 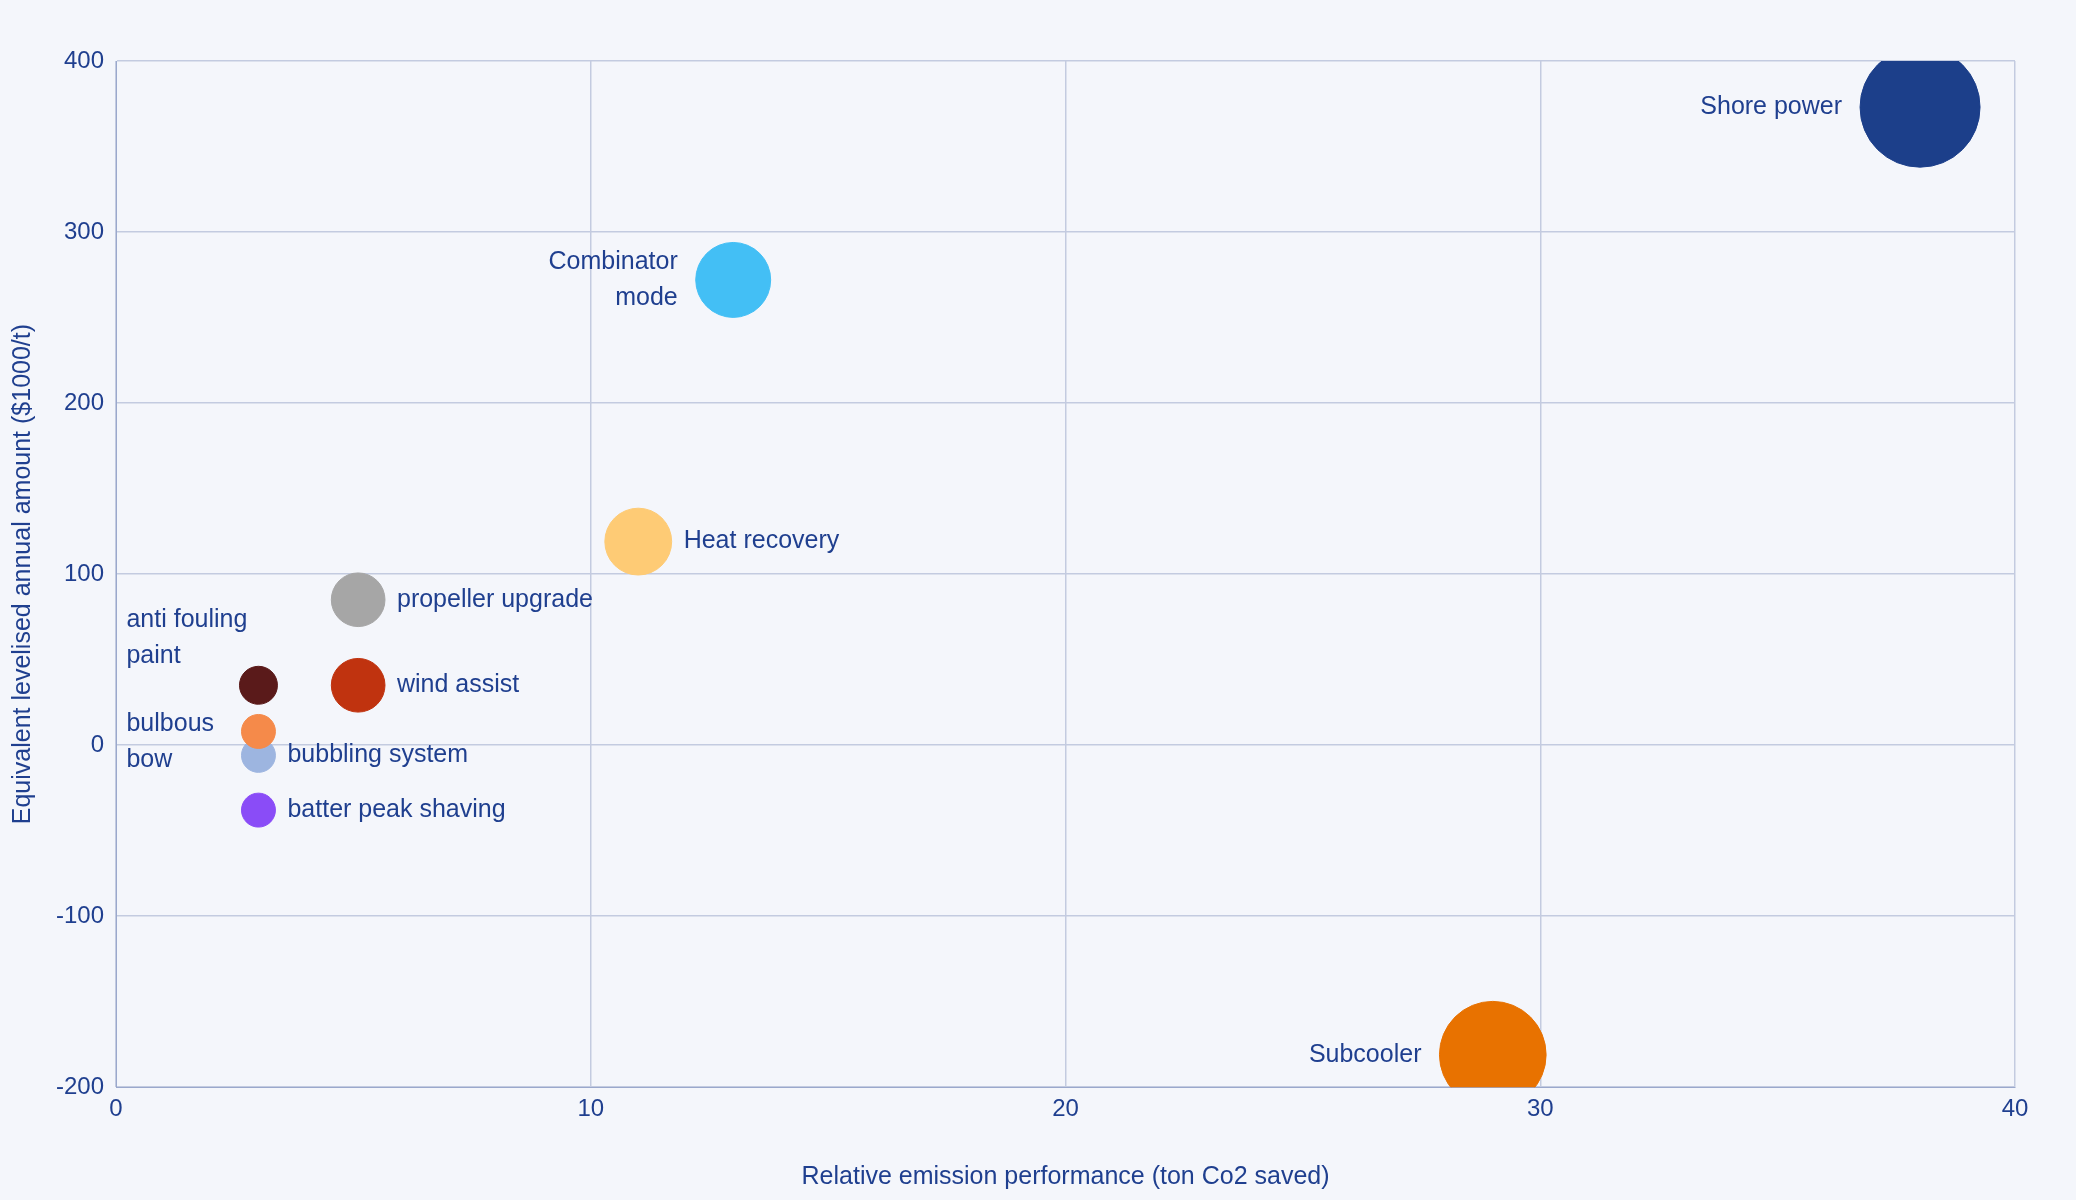 What do you see at coordinates (97, 743) in the screenshot?
I see `y-tick-label: 0` at bounding box center [97, 743].